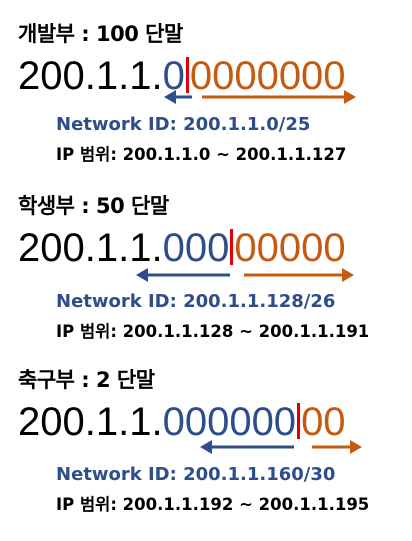 Image resolution: width=412 pixels, height=541 pixels. I want to click on host-bits: 00, so click(323, 422).